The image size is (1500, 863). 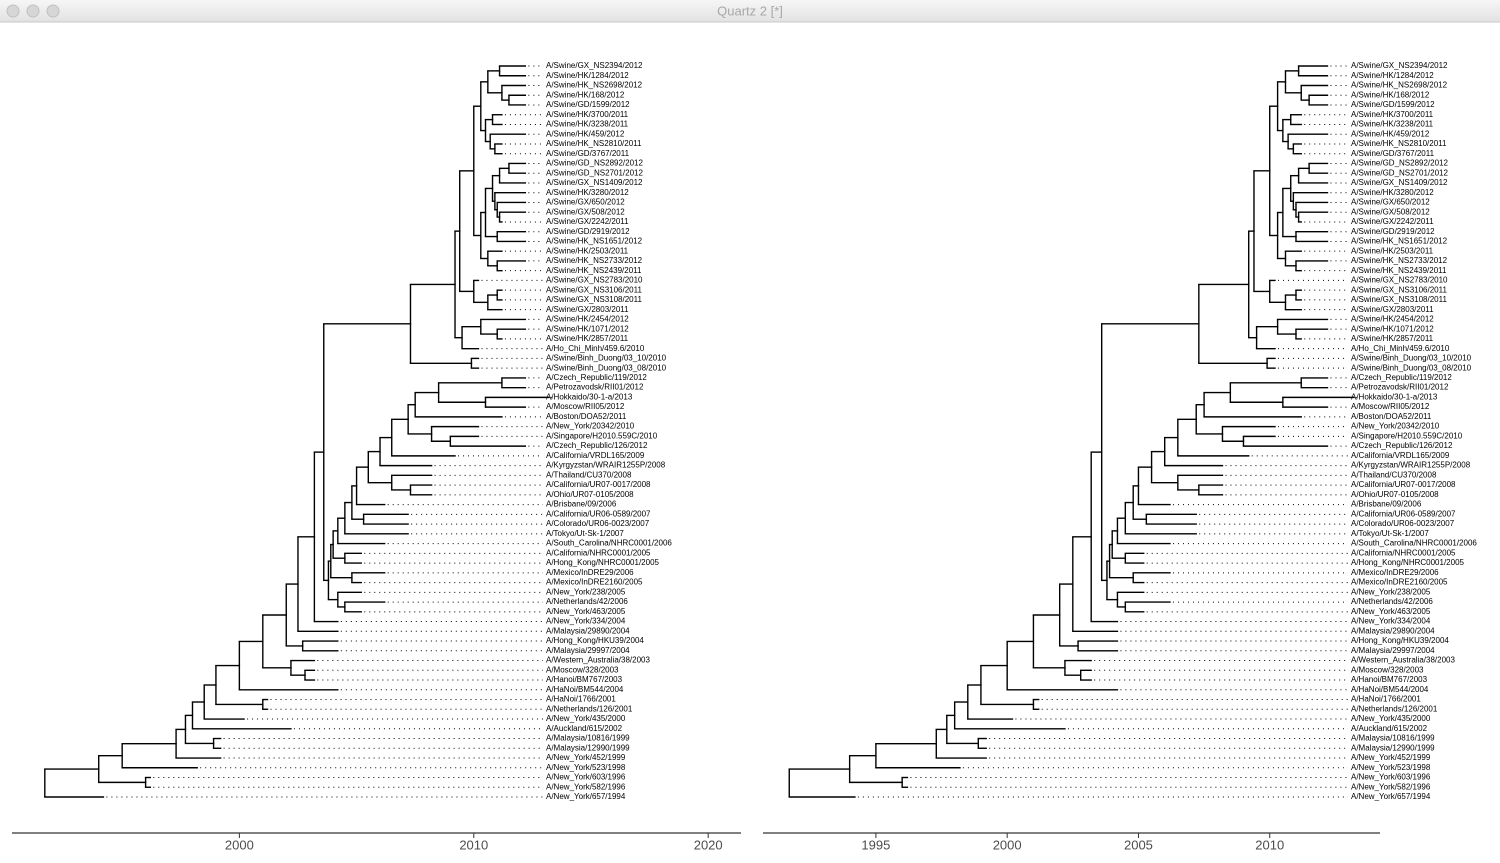 I want to click on tip-label: A/Swine/GX/2803/2011, so click(x=587, y=309).